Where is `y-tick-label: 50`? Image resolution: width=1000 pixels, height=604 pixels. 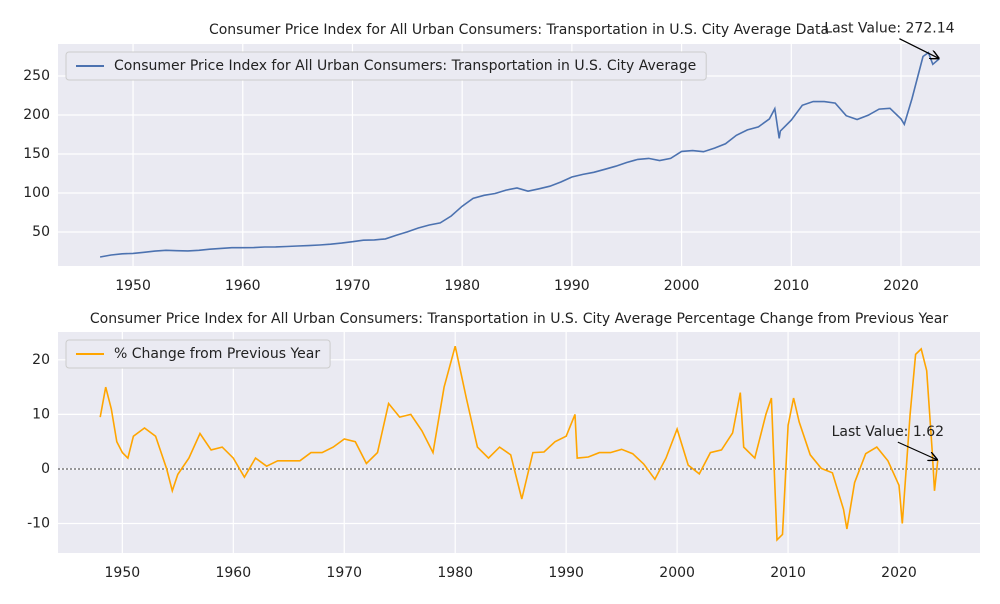
y-tick-label: 50 is located at coordinates (41, 232).